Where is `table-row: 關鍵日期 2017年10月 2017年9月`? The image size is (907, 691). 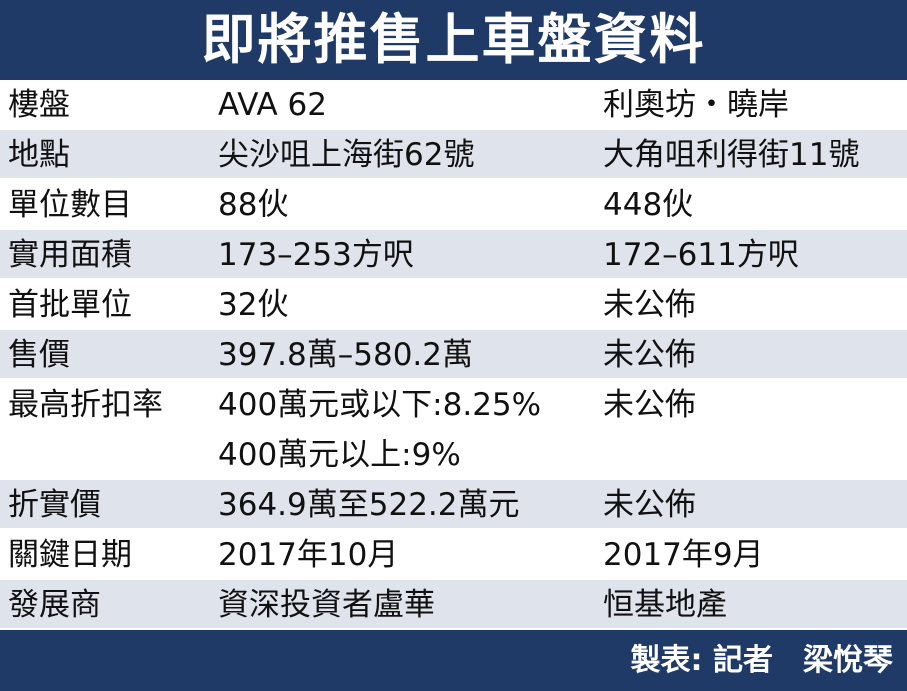 table-row: 關鍵日期 2017年10月 2017年9月 is located at coordinates (453, 555).